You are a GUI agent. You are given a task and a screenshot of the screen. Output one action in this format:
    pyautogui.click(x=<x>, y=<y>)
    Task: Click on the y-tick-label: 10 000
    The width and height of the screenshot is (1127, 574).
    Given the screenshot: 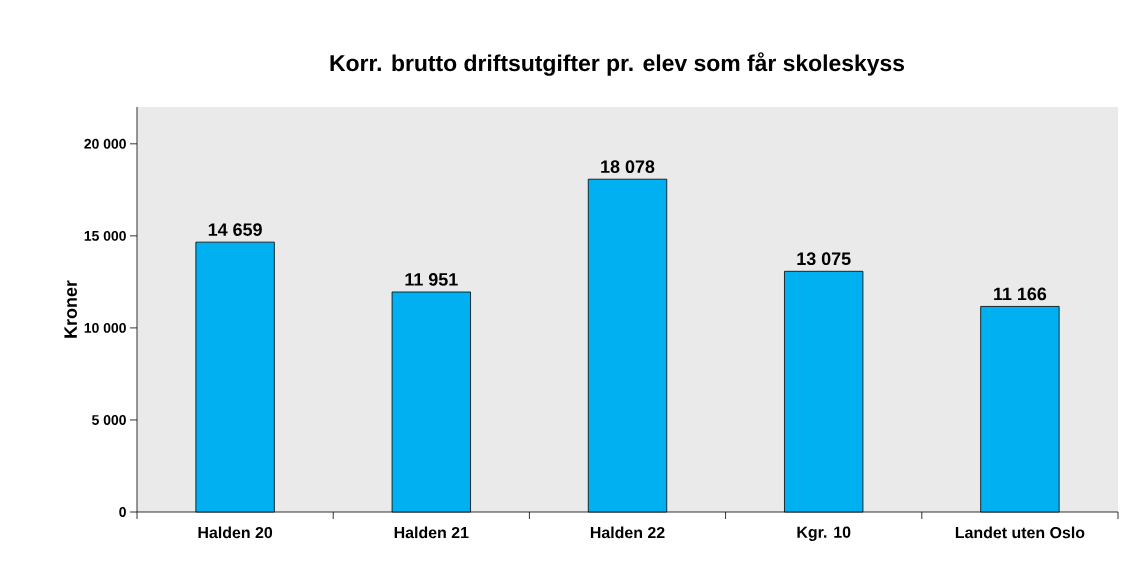 What is the action you would take?
    pyautogui.click(x=105, y=327)
    